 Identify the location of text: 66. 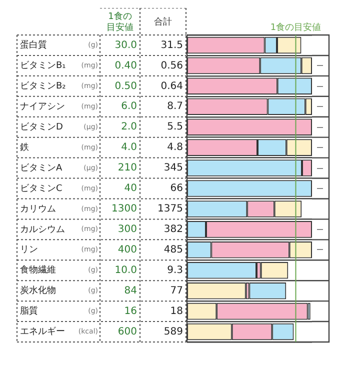
(176, 188).